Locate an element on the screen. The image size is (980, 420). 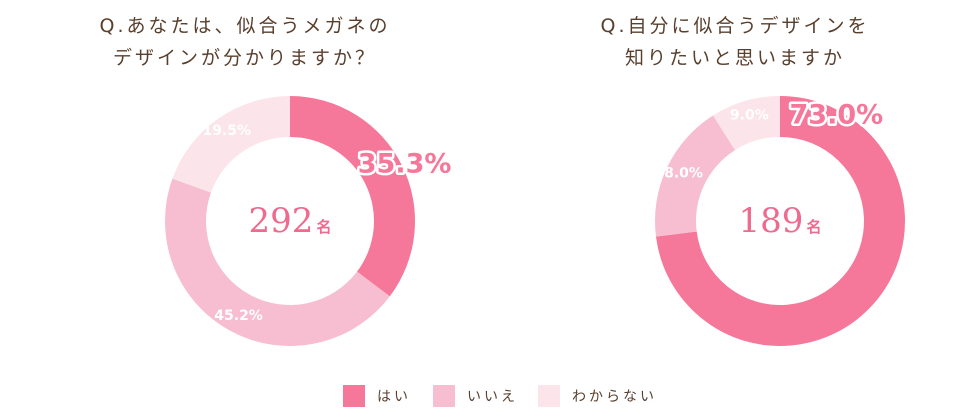
slice-yes is located at coordinates (352, 196).